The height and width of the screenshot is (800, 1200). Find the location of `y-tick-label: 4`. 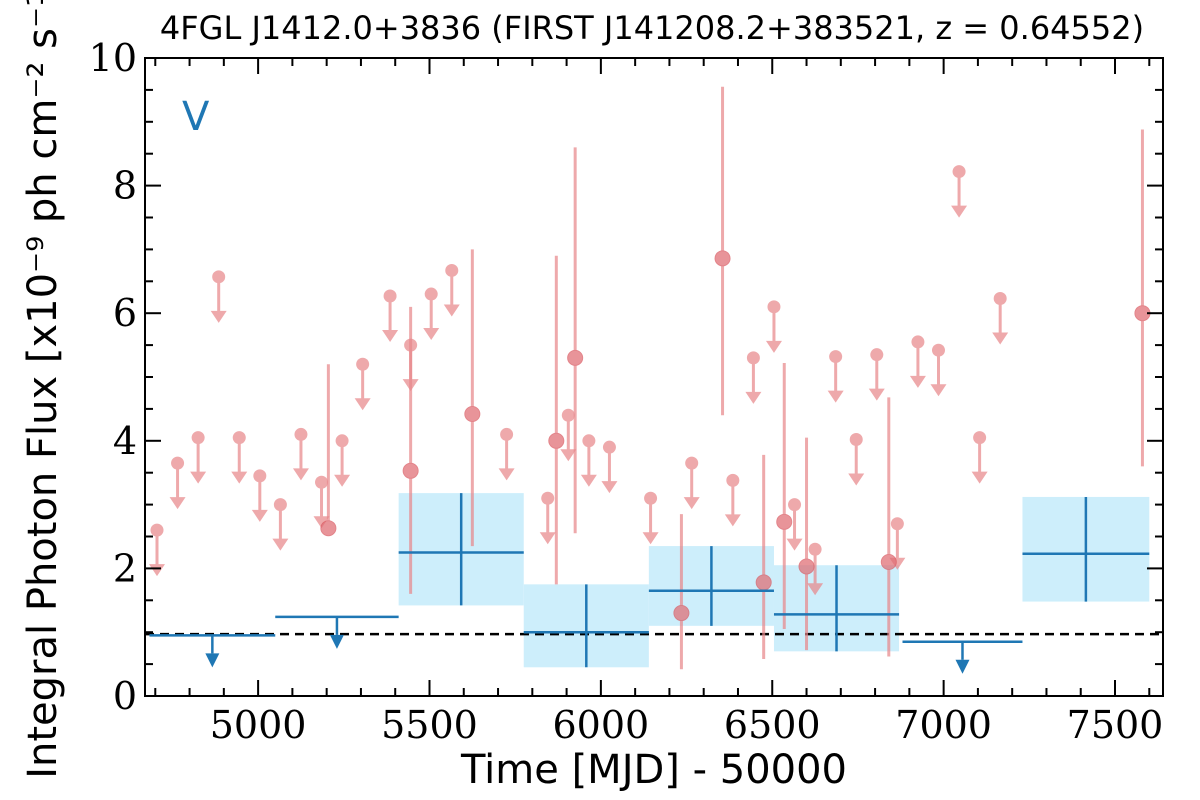

y-tick-label: 4 is located at coordinates (125, 441).